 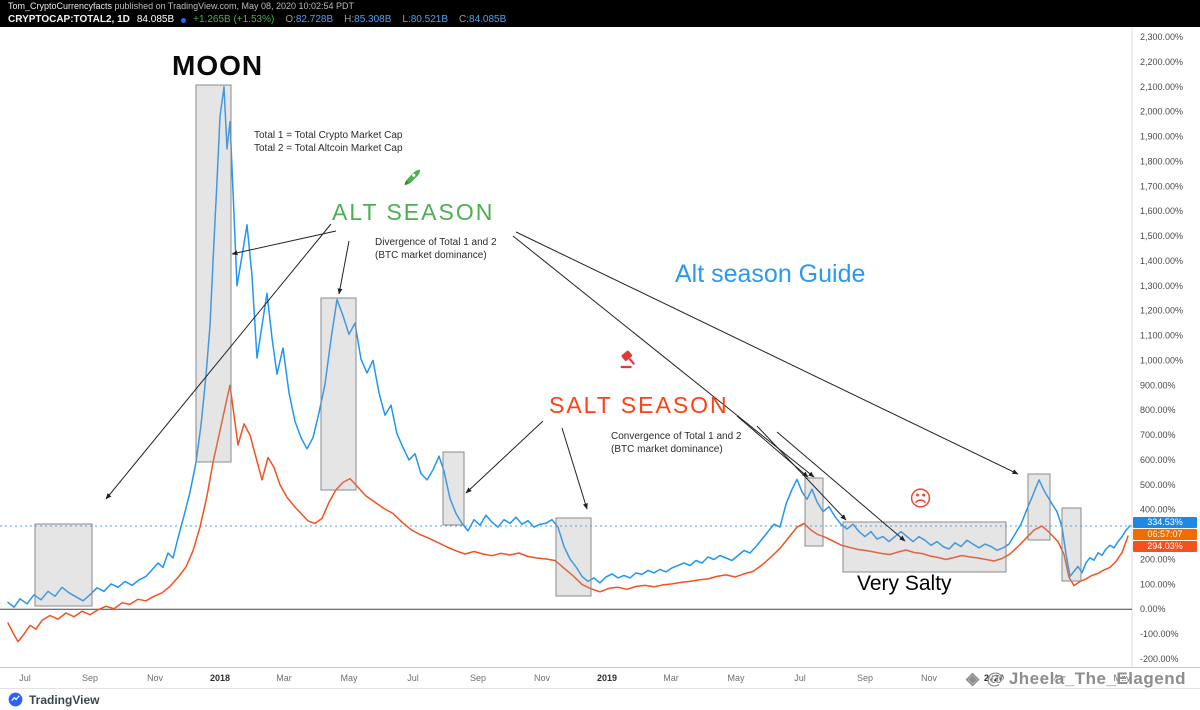 What do you see at coordinates (1158, 510) in the screenshot?
I see `y-axis-label: 400.00%` at bounding box center [1158, 510].